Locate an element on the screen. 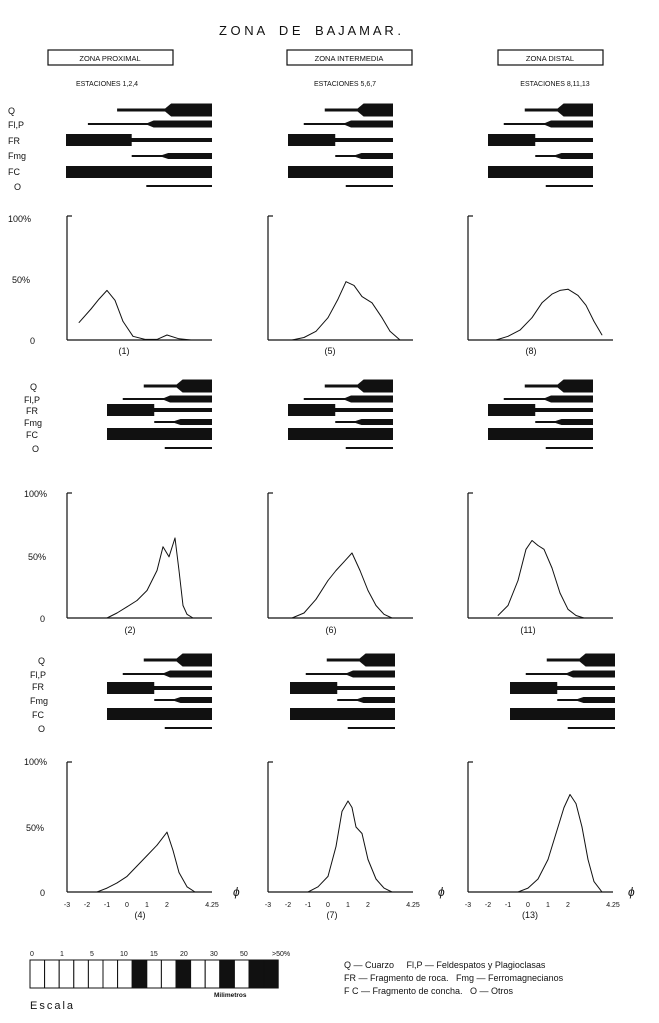 This screenshot has width=659, height=1023. scale-cells is located at coordinates (154, 974).